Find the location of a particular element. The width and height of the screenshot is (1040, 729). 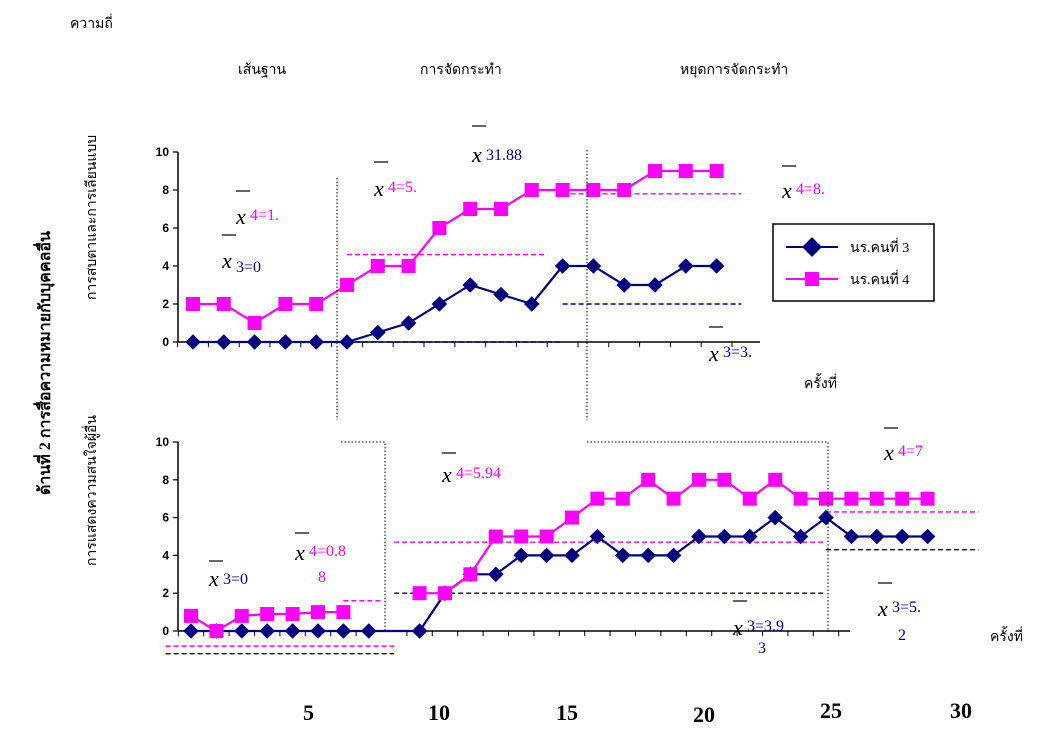

legend-label-student4: นร.คนที่ 4 is located at coordinates (879, 279).